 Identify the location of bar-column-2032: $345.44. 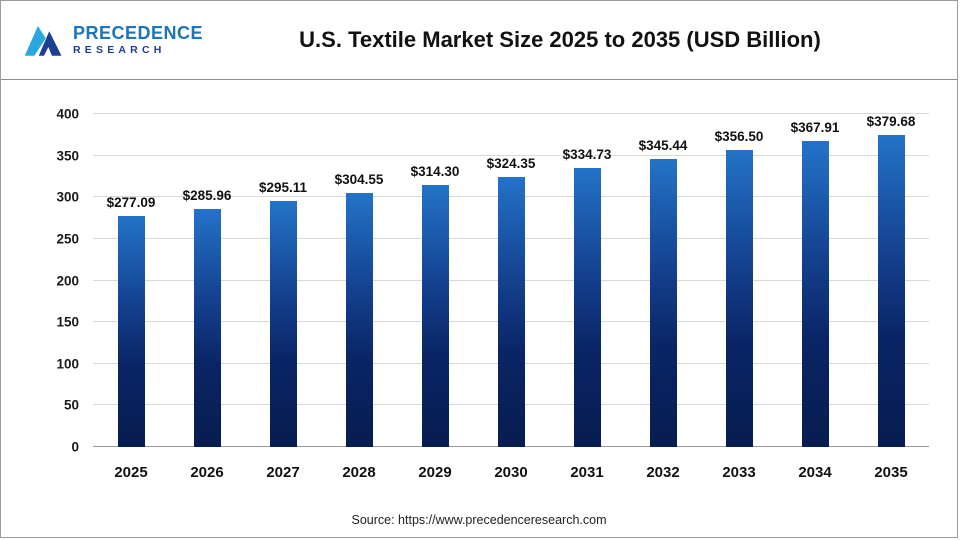
(663, 280).